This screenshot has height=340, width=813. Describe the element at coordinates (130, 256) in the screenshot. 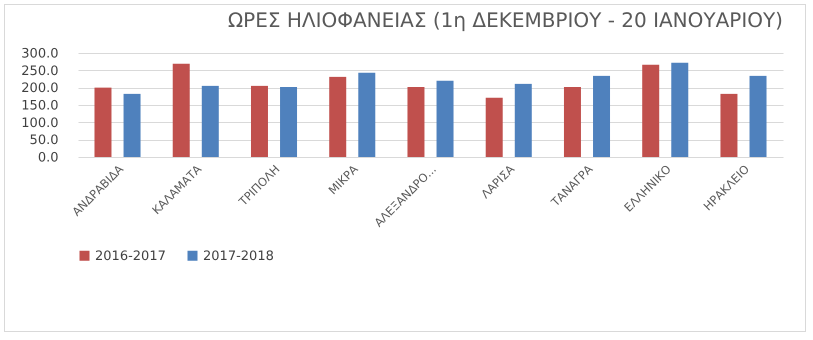

I see `legend-label: 2016-2017` at that location.